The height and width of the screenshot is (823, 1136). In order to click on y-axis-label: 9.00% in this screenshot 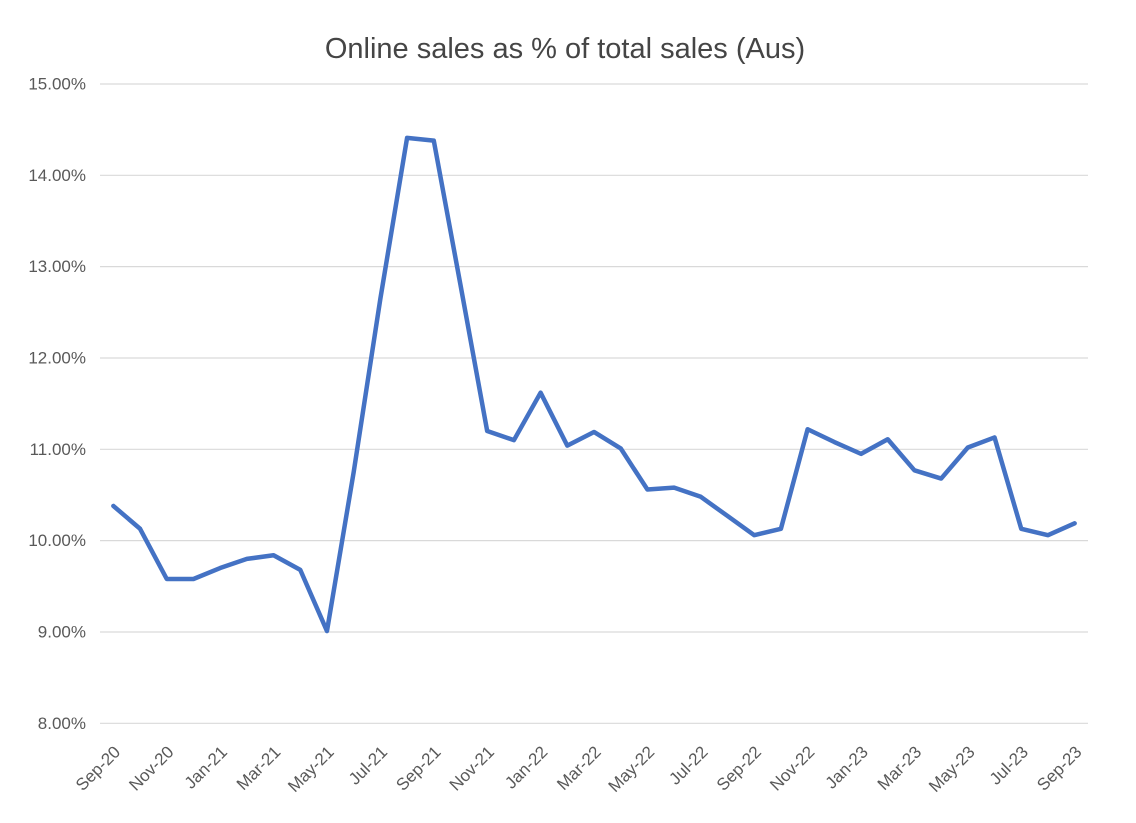, I will do `click(62, 631)`.